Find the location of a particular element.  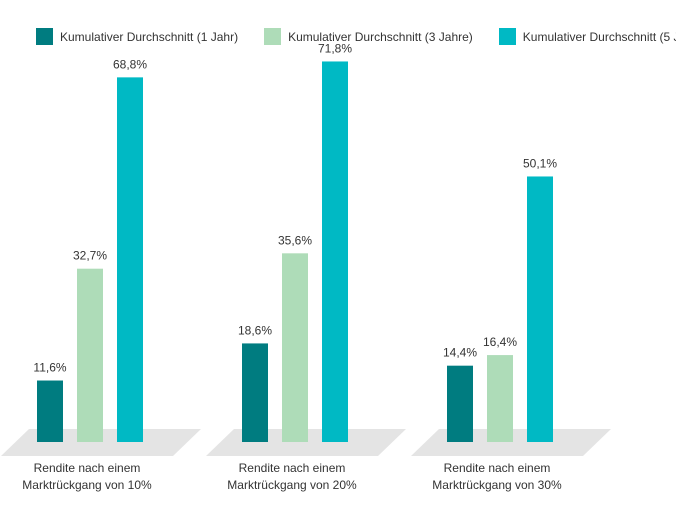

bar-value-label-group-1-series-3: 68,8% is located at coordinates (130, 64).